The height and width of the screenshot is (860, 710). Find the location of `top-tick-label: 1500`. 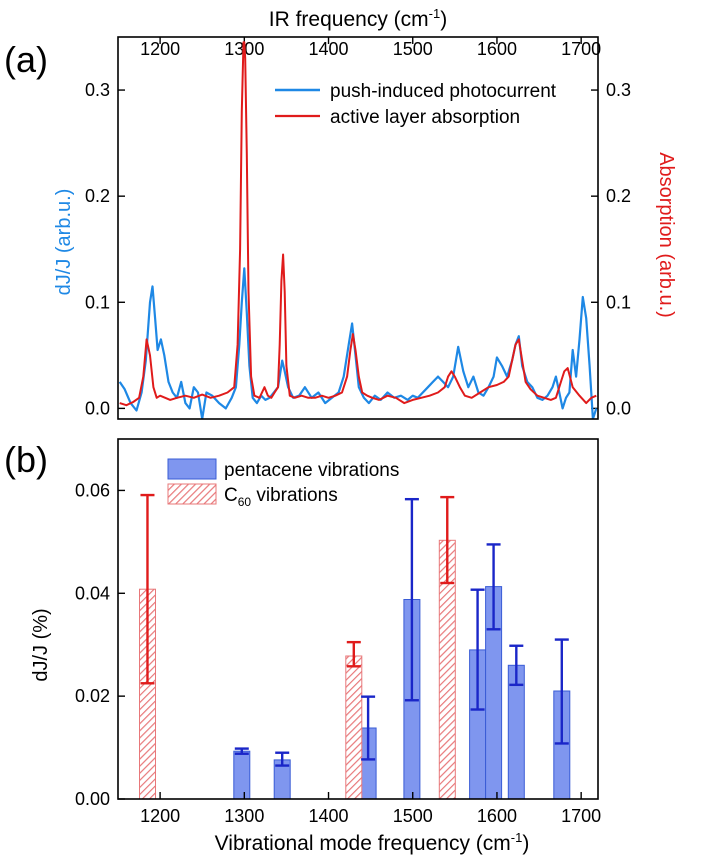

top-tick-label: 1500 is located at coordinates (413, 49).